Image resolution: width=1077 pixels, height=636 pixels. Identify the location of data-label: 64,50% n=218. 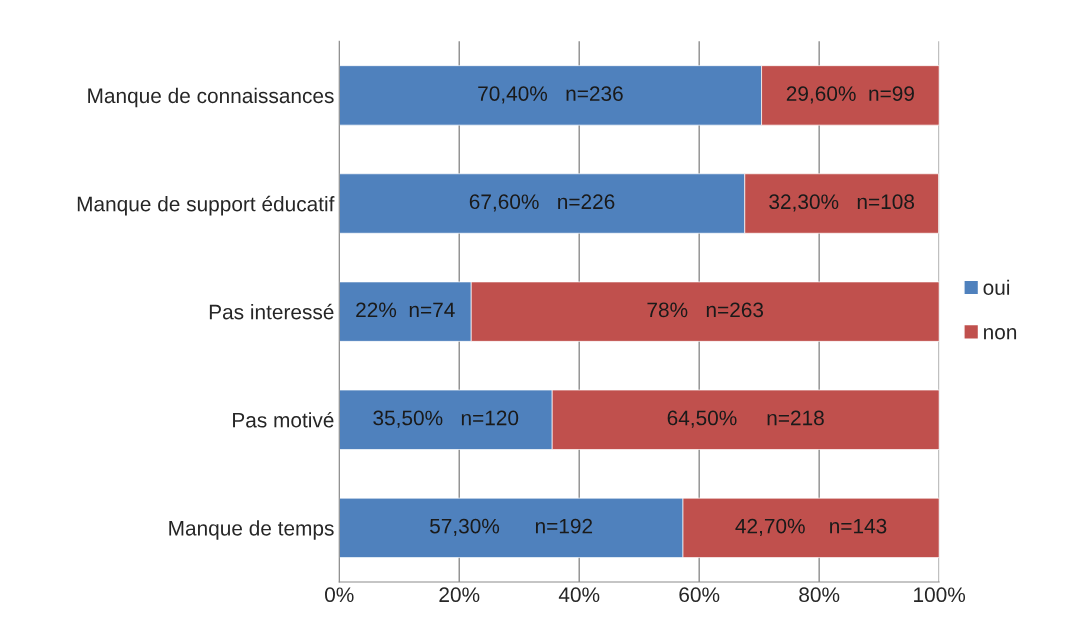
(745, 419).